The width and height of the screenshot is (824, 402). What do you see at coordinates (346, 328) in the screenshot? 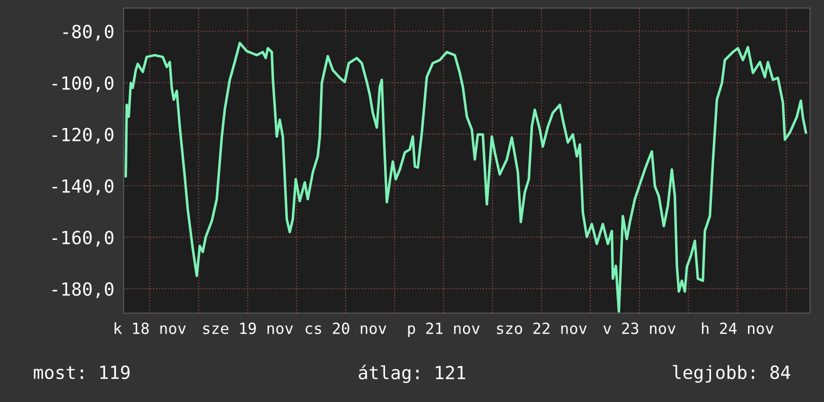
I see `x-tick-label: cs 20 nov` at bounding box center [346, 328].